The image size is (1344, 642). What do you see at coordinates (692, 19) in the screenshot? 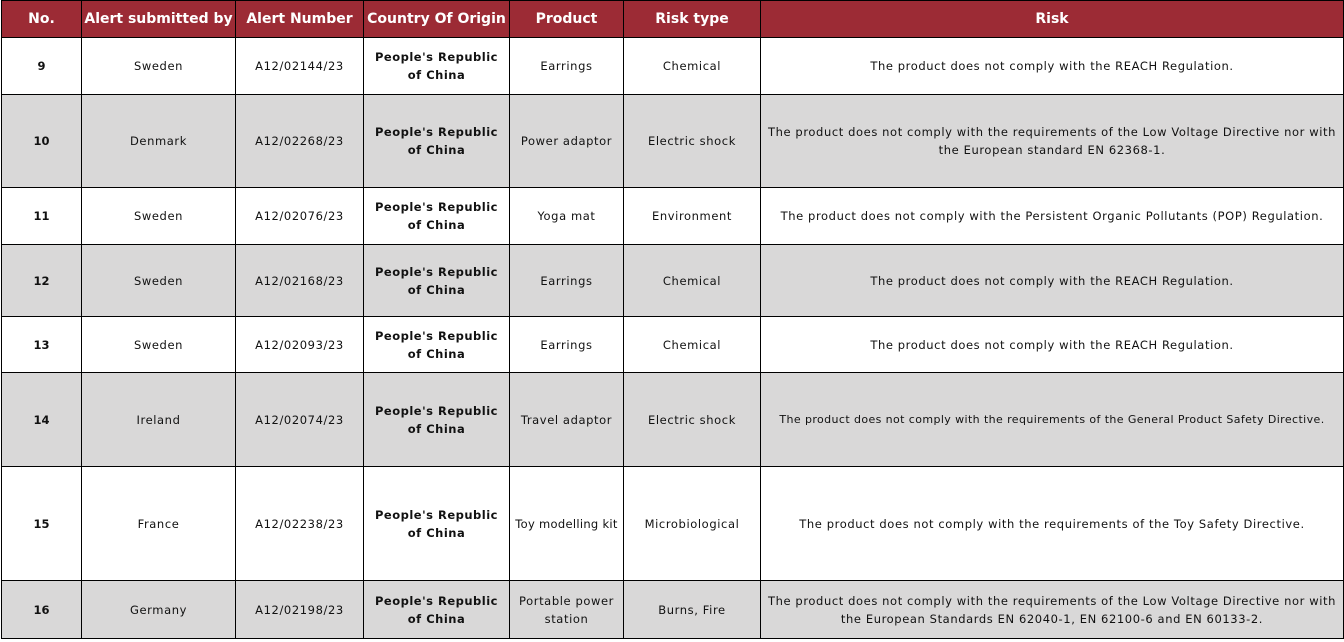
I see `header-risk-type: Risk type` at bounding box center [692, 19].